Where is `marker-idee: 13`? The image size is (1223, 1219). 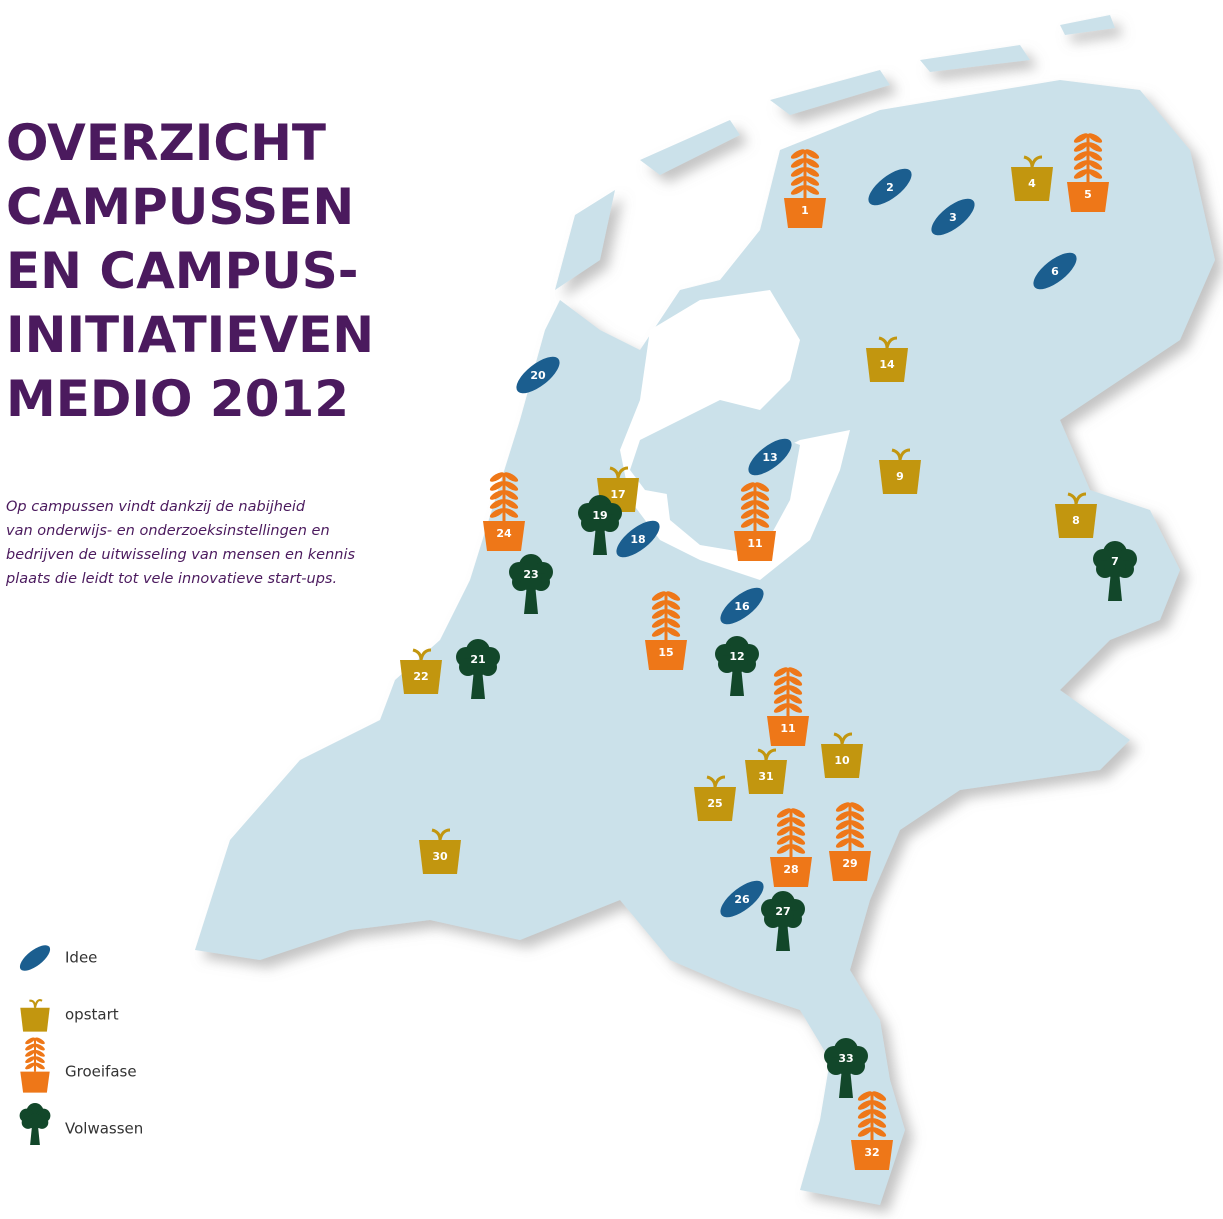 marker-idee: 13 is located at coordinates (770, 457).